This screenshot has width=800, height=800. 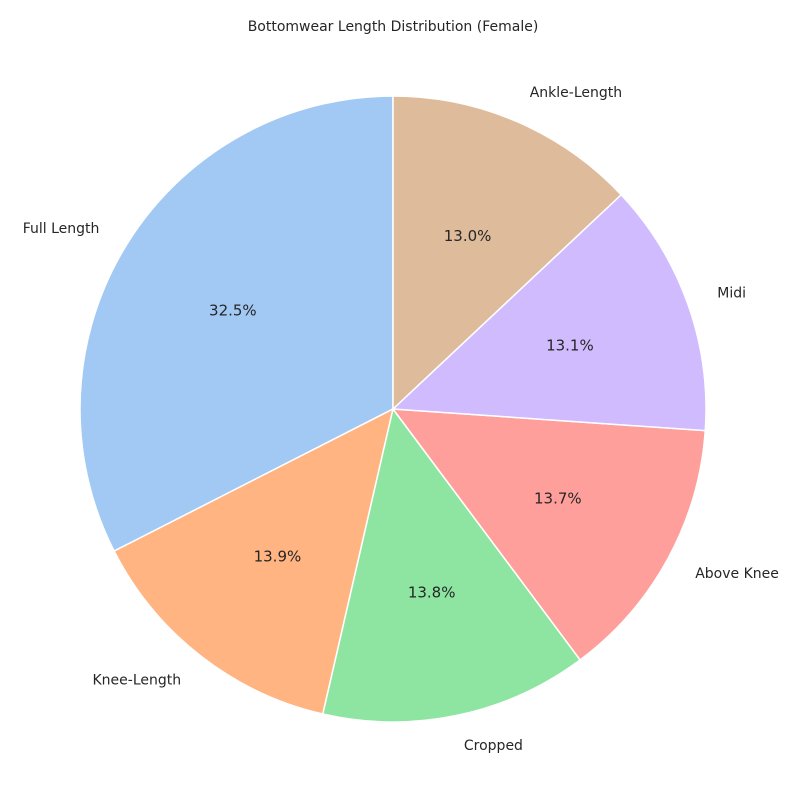 What do you see at coordinates (737, 574) in the screenshot?
I see `slice-label-above-knee: Above Knee` at bounding box center [737, 574].